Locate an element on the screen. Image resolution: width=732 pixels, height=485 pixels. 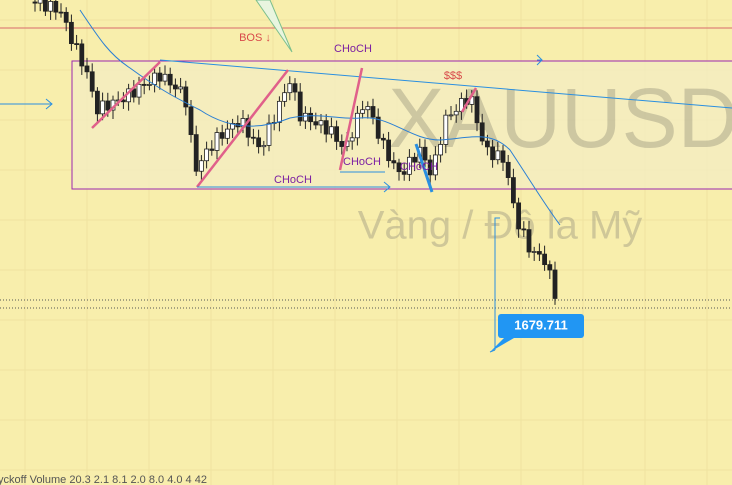
price-label-box is located at coordinates (541, 326).